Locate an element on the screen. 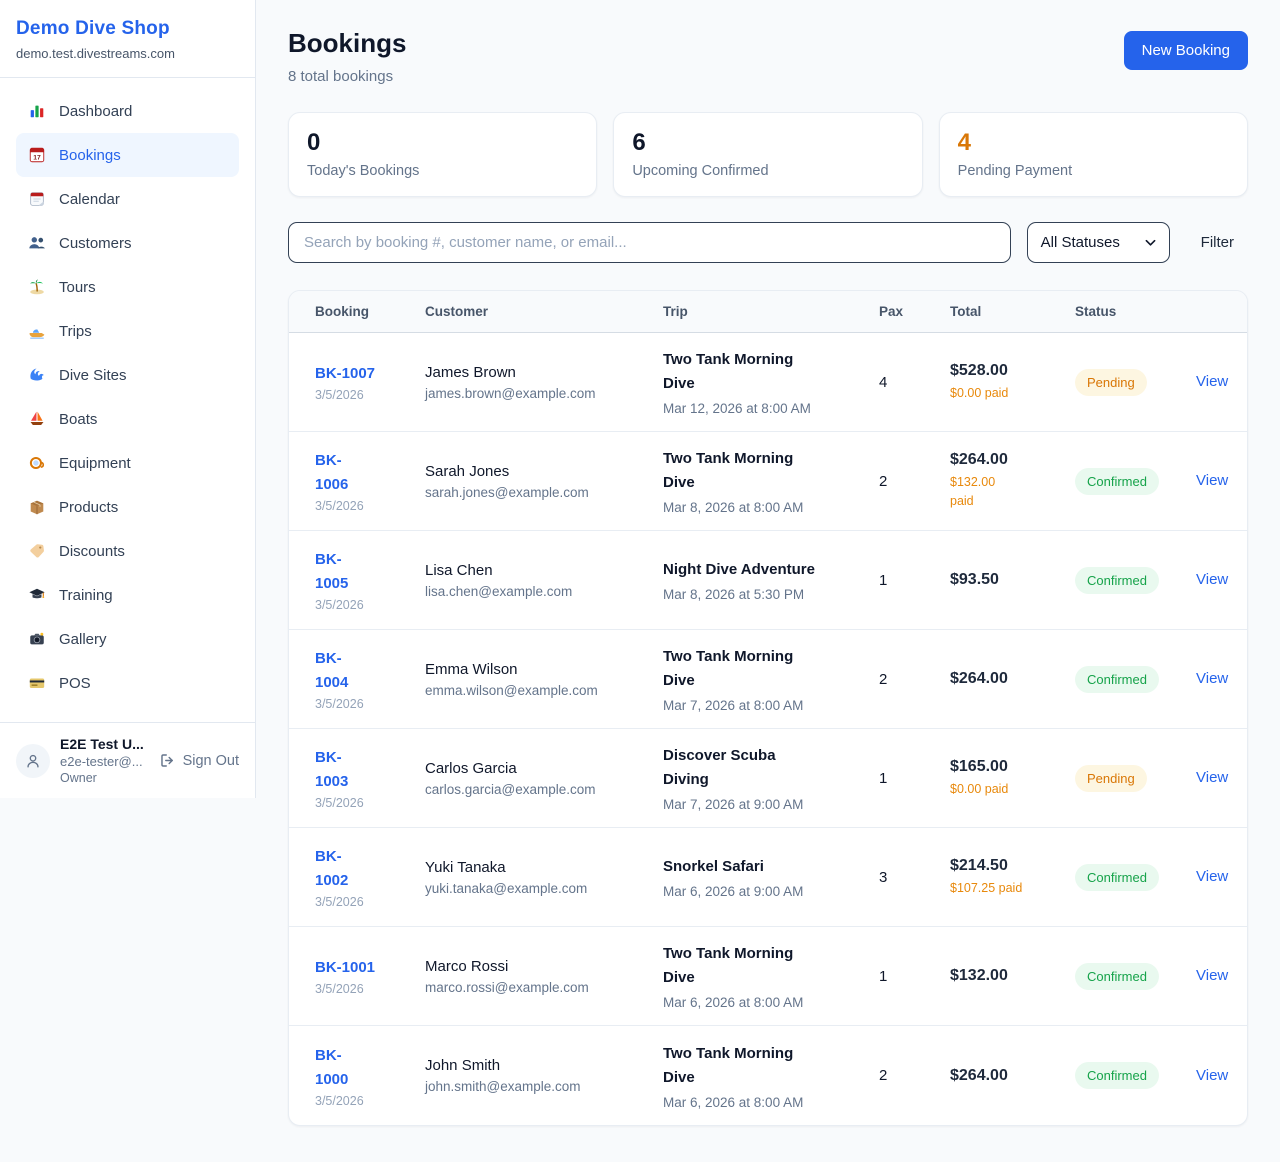  stat-label: Today's Bookings is located at coordinates (363, 171).